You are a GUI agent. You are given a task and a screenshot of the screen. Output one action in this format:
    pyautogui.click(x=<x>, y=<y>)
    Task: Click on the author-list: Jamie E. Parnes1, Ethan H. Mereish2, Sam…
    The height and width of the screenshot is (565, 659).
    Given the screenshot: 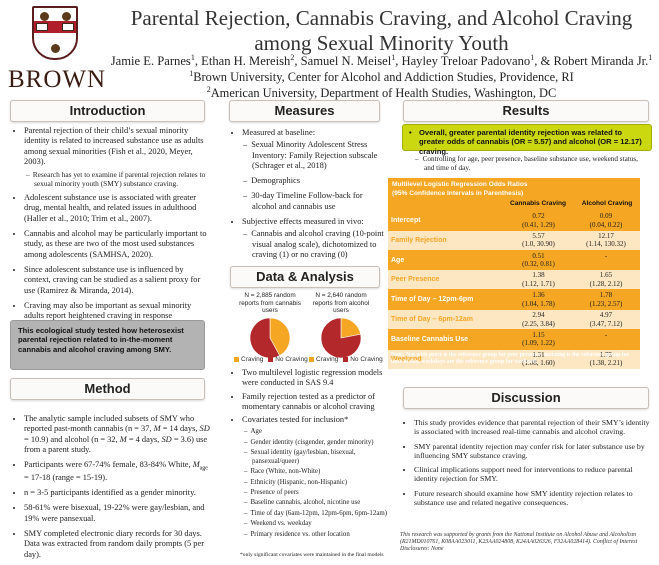 What is the action you would take?
    pyautogui.click(x=381, y=60)
    